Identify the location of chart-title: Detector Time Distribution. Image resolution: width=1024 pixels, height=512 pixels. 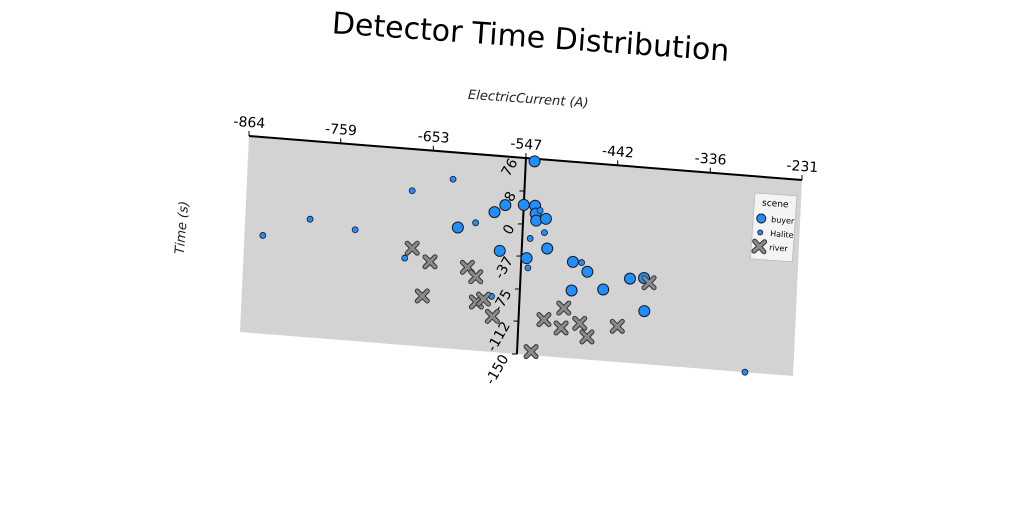
(531, 37).